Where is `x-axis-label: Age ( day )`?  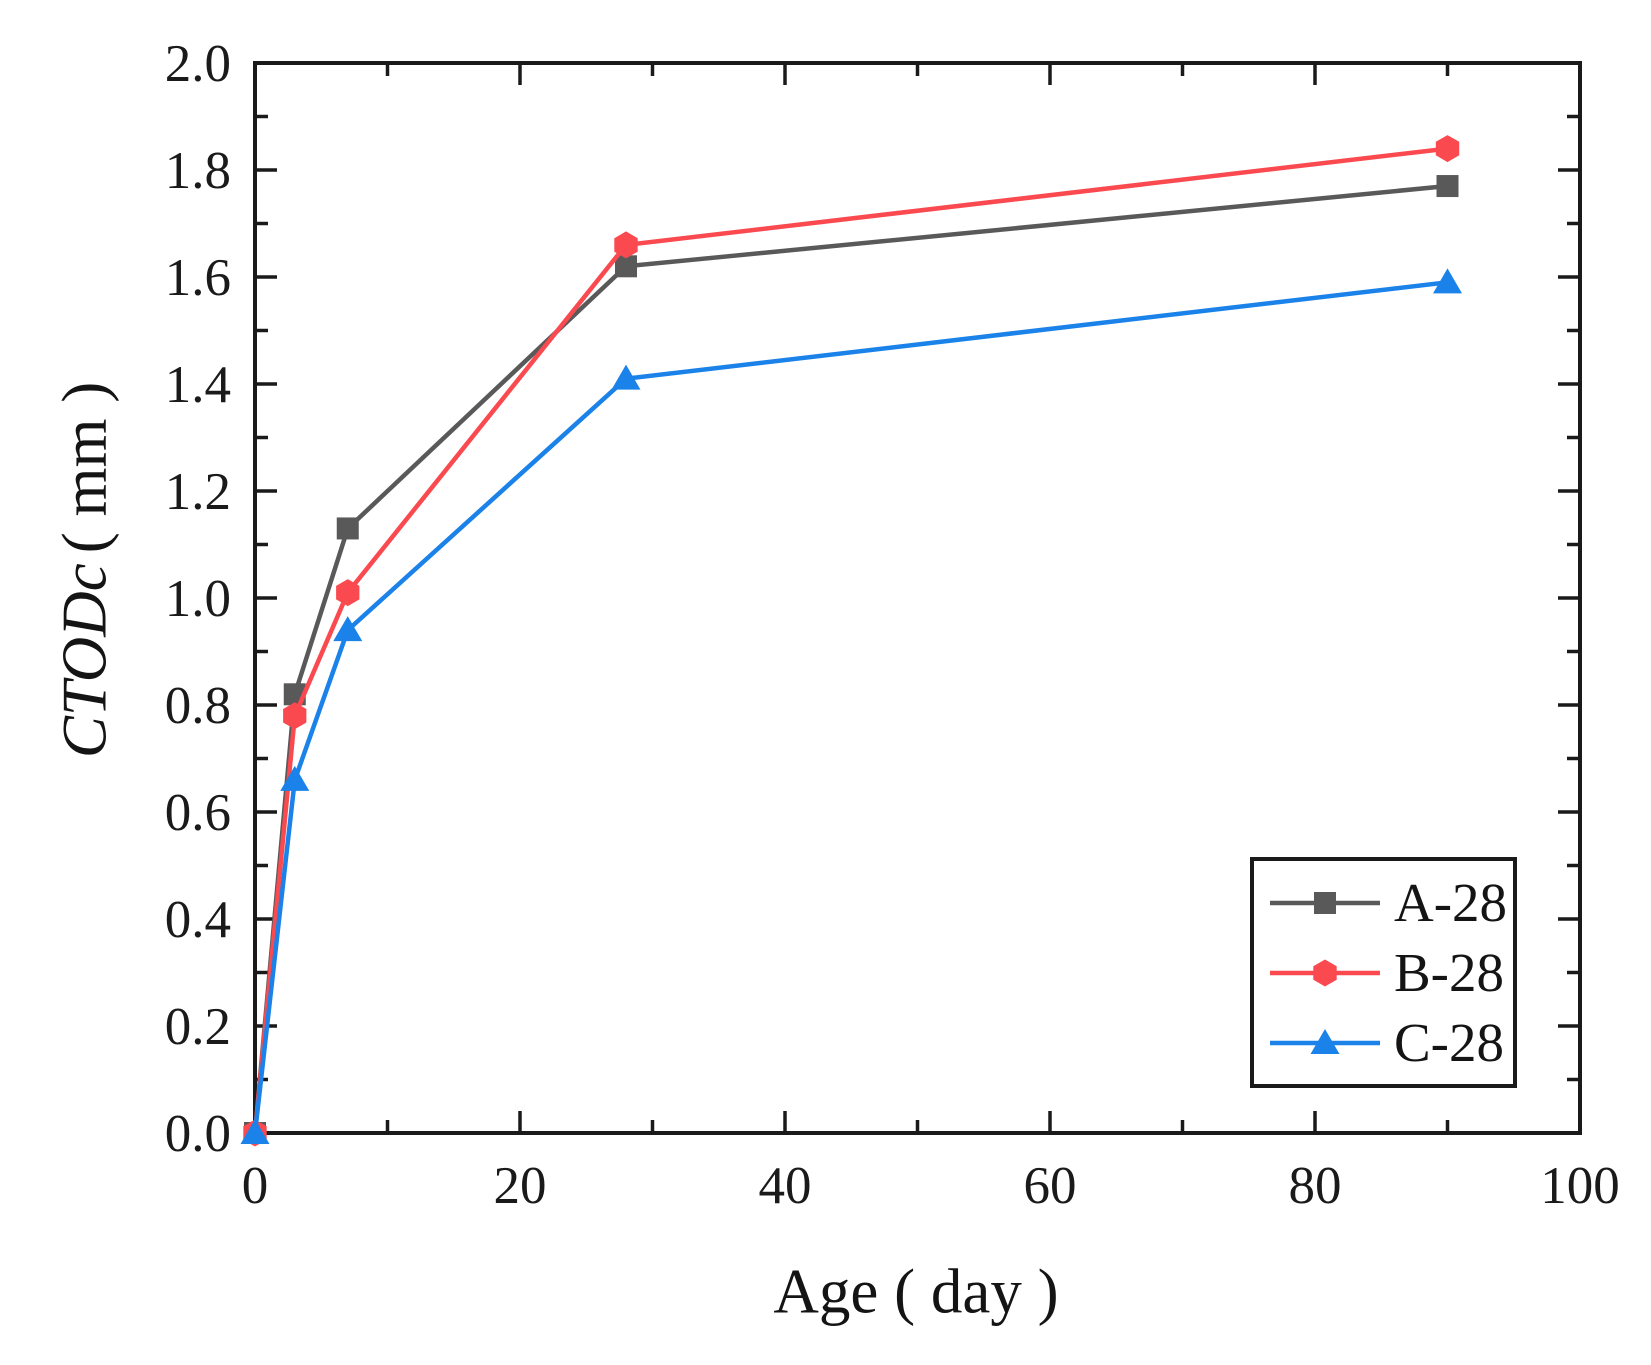 x-axis-label: Age ( day ) is located at coordinates (916, 1291).